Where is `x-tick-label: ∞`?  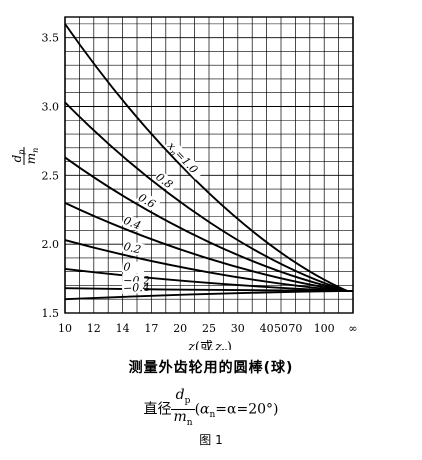 x-tick-label: ∞ is located at coordinates (352, 328).